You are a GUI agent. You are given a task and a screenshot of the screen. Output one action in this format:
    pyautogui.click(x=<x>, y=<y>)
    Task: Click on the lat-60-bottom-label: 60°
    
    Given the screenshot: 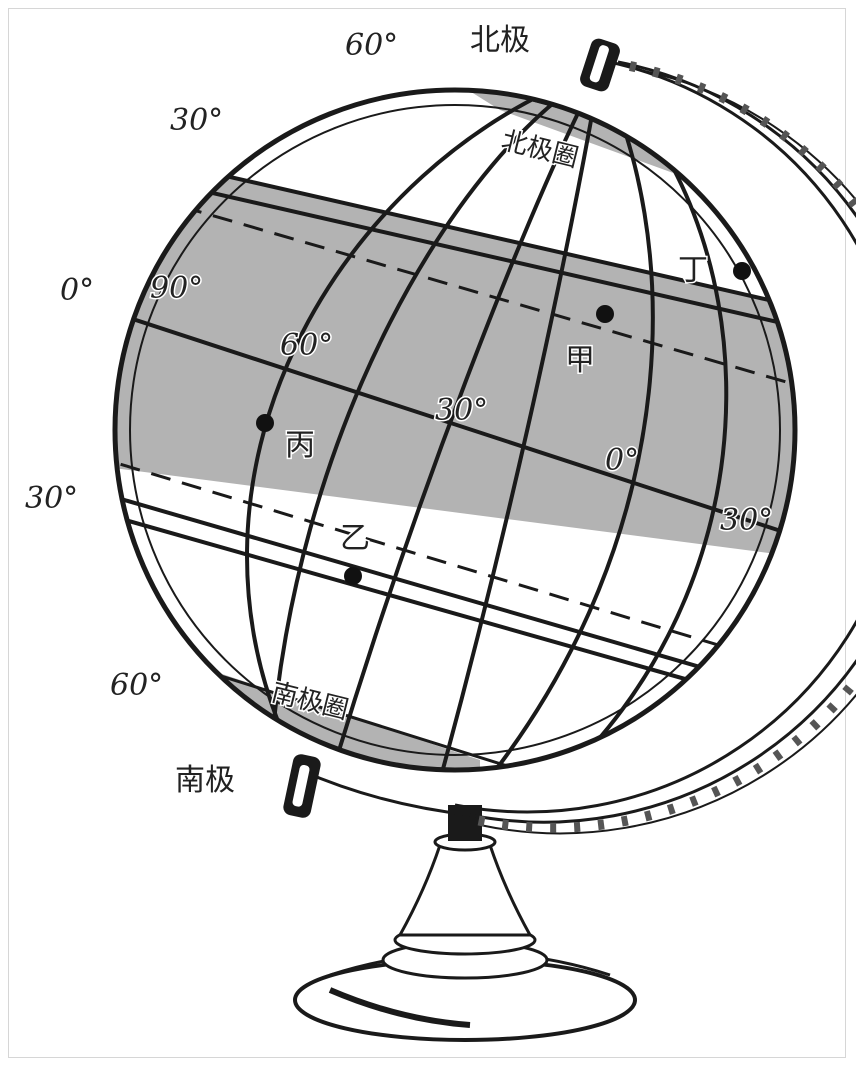 What is the action you would take?
    pyautogui.click(x=136, y=685)
    